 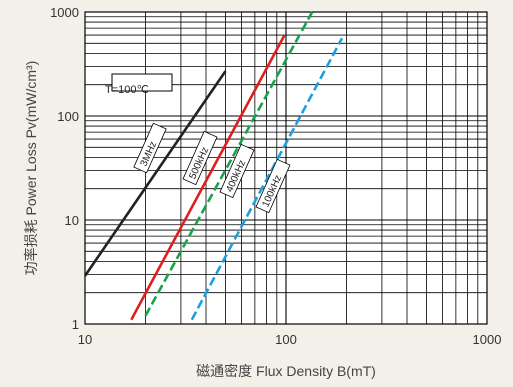 What do you see at coordinates (273, 186) in the screenshot?
I see `series-label-box-100khz` at bounding box center [273, 186].